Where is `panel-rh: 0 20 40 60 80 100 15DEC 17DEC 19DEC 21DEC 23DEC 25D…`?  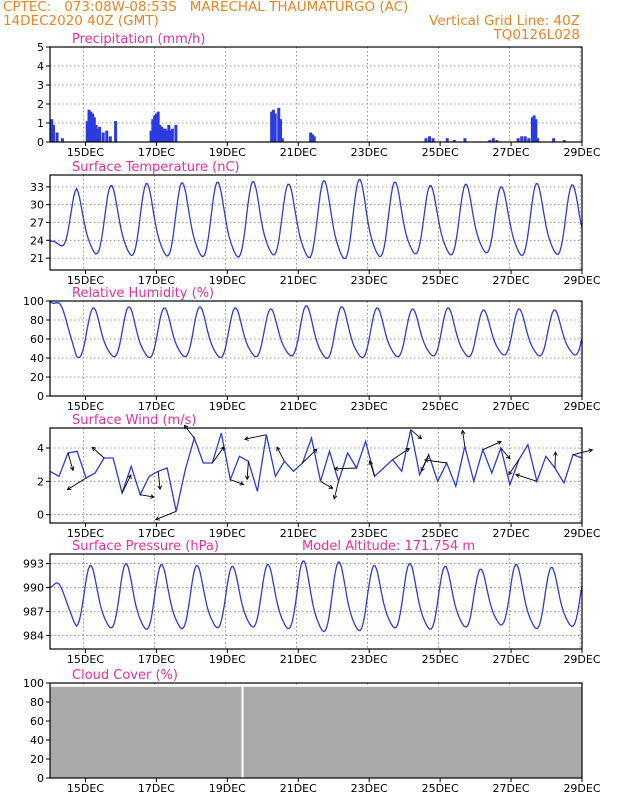
panel-rh: 0 20 40 60 80 100 15DEC 17DEC 19DEC 21DEC 23DEC 25D… is located at coordinates (312, 349).